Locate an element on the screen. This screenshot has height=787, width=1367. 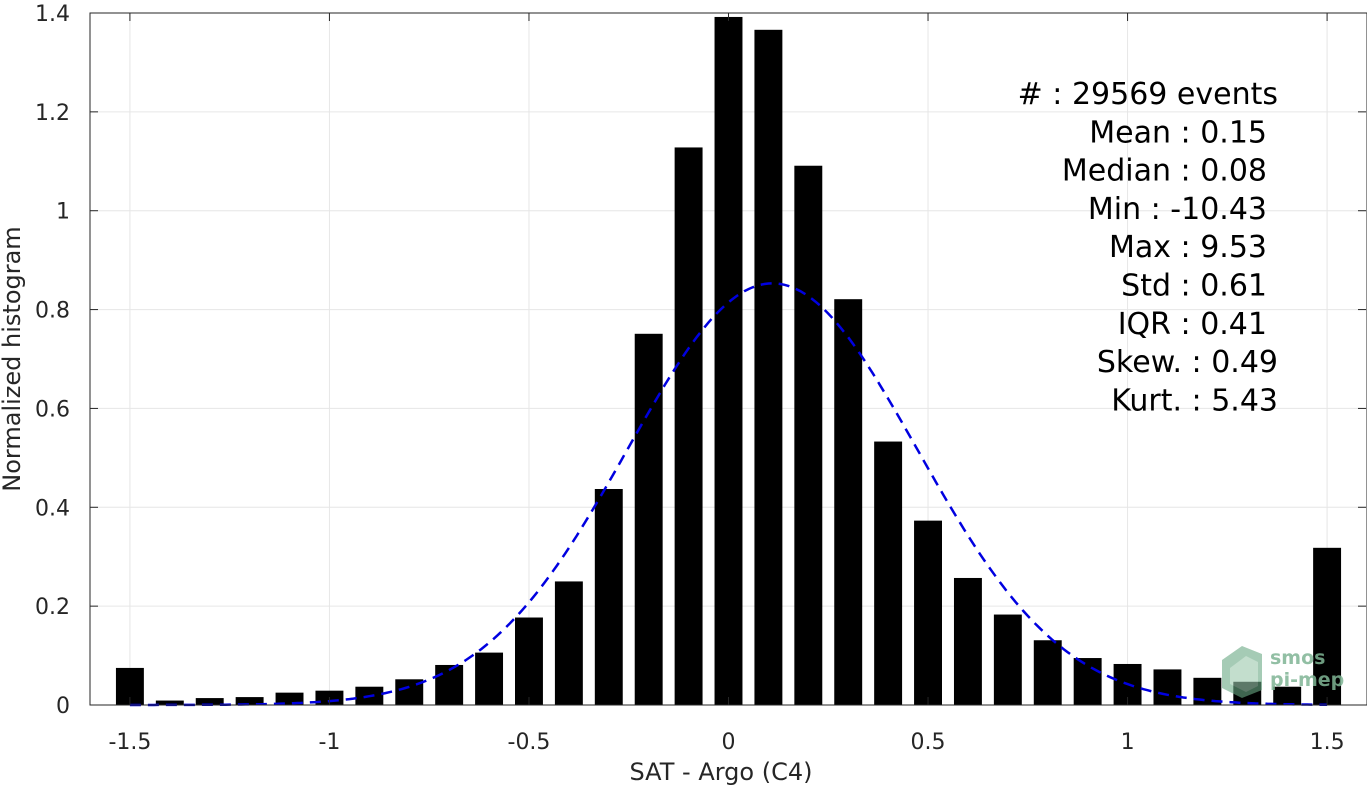
stat-line: Mean : 0.15 is located at coordinates (1178, 132).